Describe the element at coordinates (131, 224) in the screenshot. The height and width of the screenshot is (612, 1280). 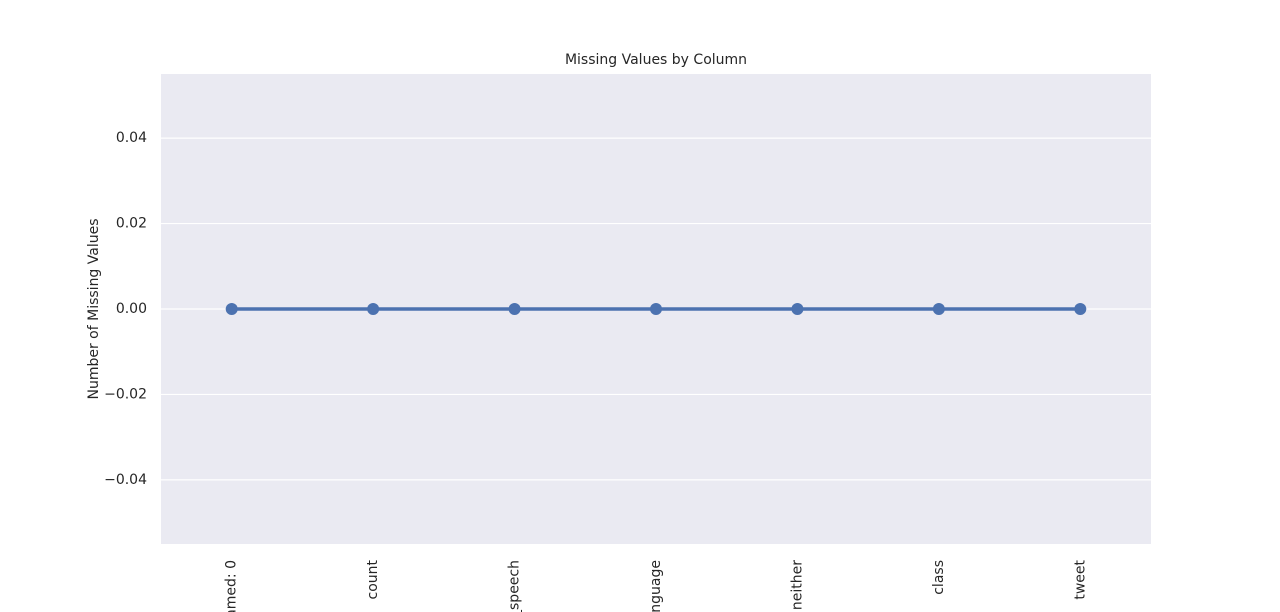
I see `y-tick-label: 0.02` at that location.